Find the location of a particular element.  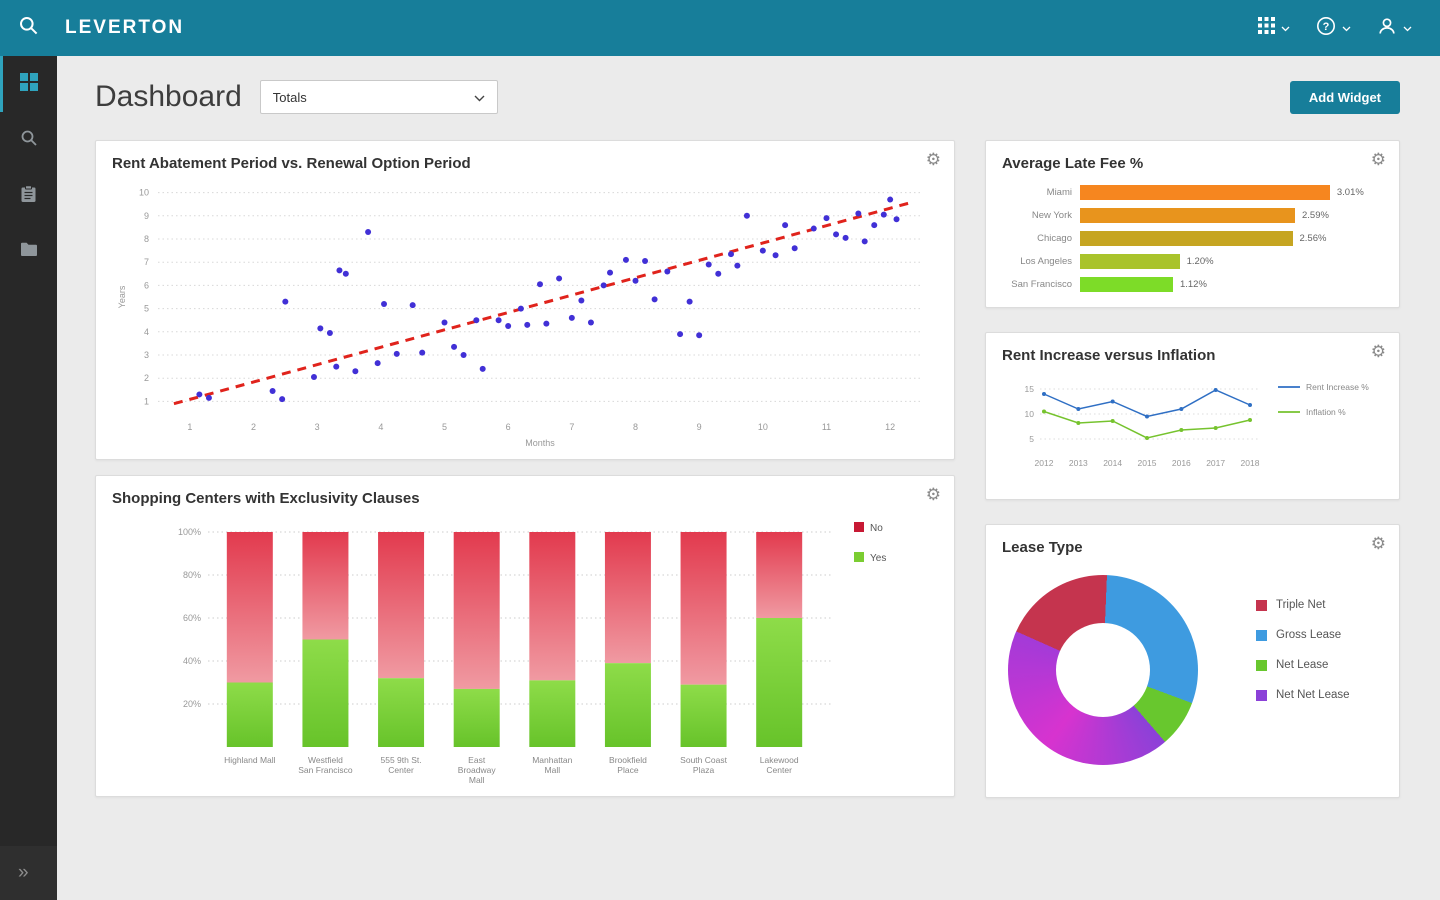

sidebar-item-tasks is located at coordinates (28, 196).